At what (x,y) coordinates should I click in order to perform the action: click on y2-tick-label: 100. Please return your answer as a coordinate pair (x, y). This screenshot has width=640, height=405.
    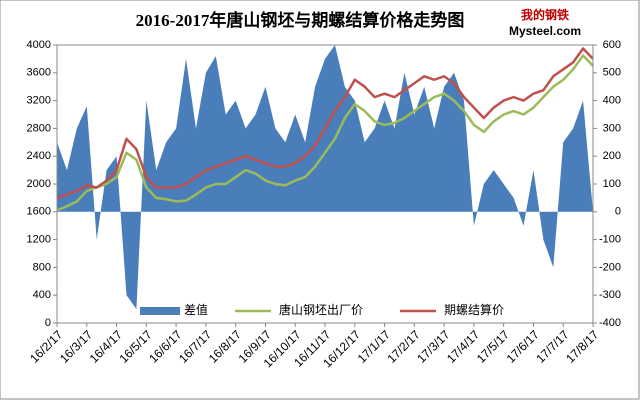
    Looking at the image, I should click on (612, 184).